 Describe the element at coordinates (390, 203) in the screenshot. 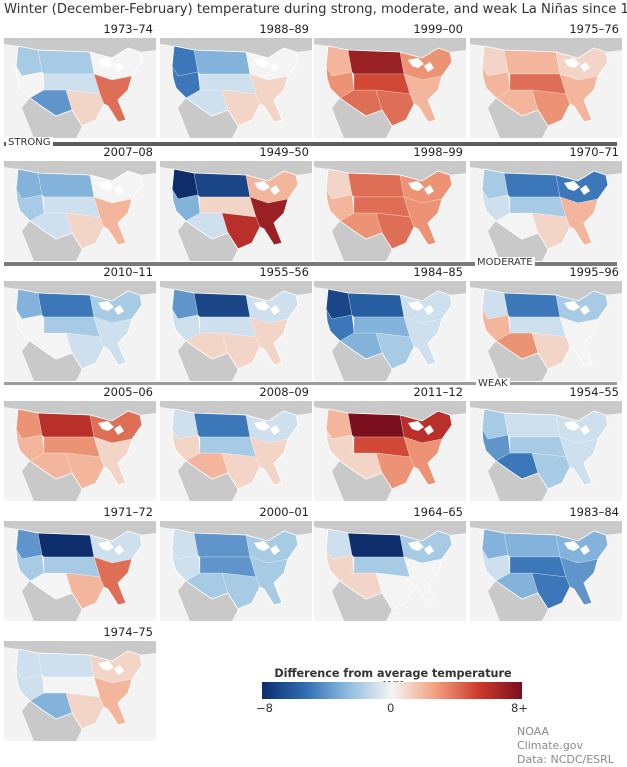

I see `map-panel: 1998–99` at that location.